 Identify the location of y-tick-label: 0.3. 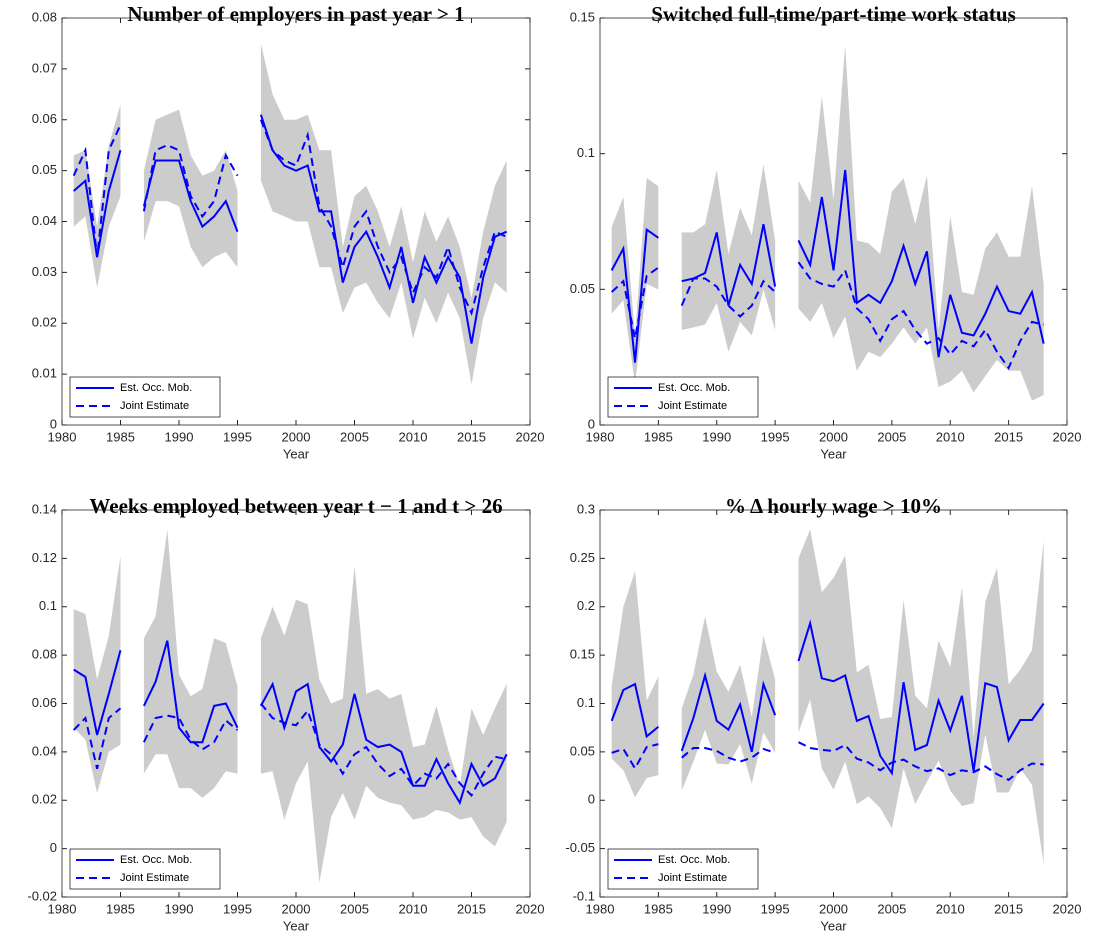
(586, 508).